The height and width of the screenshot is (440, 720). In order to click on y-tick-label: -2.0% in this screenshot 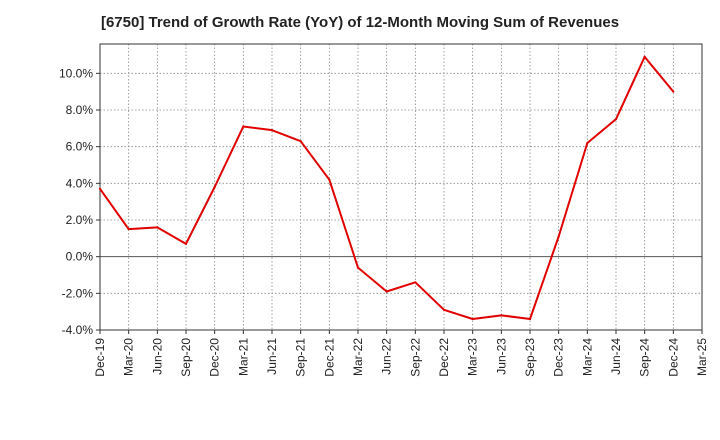, I will do `click(78, 293)`.